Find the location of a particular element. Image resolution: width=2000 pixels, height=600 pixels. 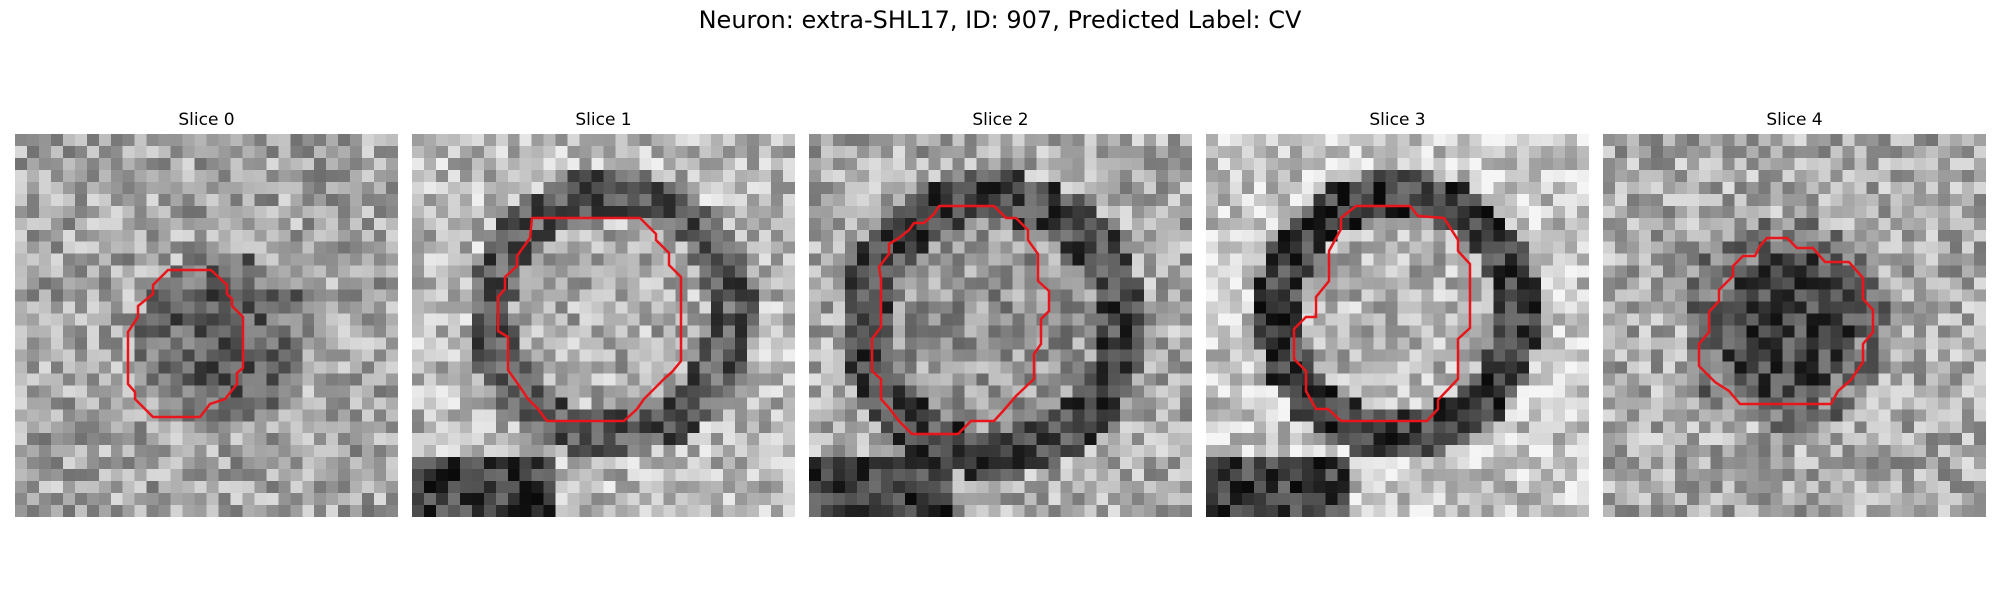

slice-panel-0: Slice 0 is located at coordinates (206, 312).